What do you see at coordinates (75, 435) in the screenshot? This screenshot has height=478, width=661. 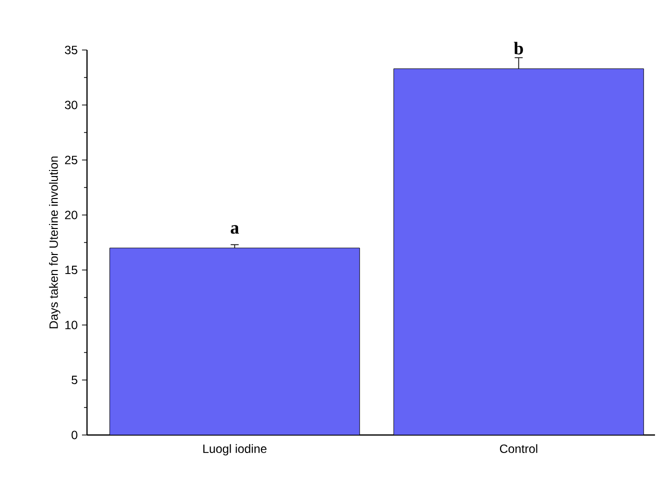 I see `y-tick-label: 0` at bounding box center [75, 435].